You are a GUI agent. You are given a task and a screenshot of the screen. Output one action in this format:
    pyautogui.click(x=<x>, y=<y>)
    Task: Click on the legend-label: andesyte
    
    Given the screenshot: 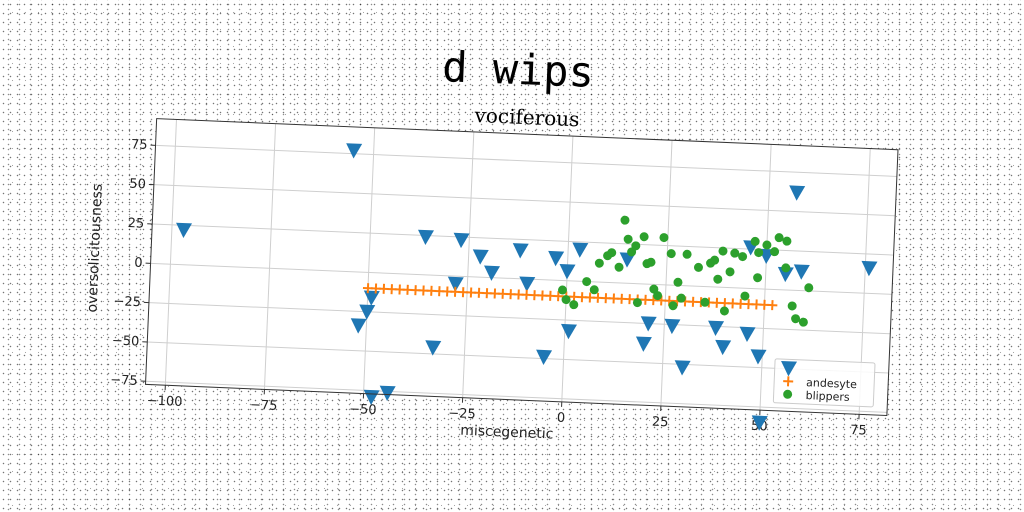 What is the action you would take?
    pyautogui.click(x=832, y=383)
    